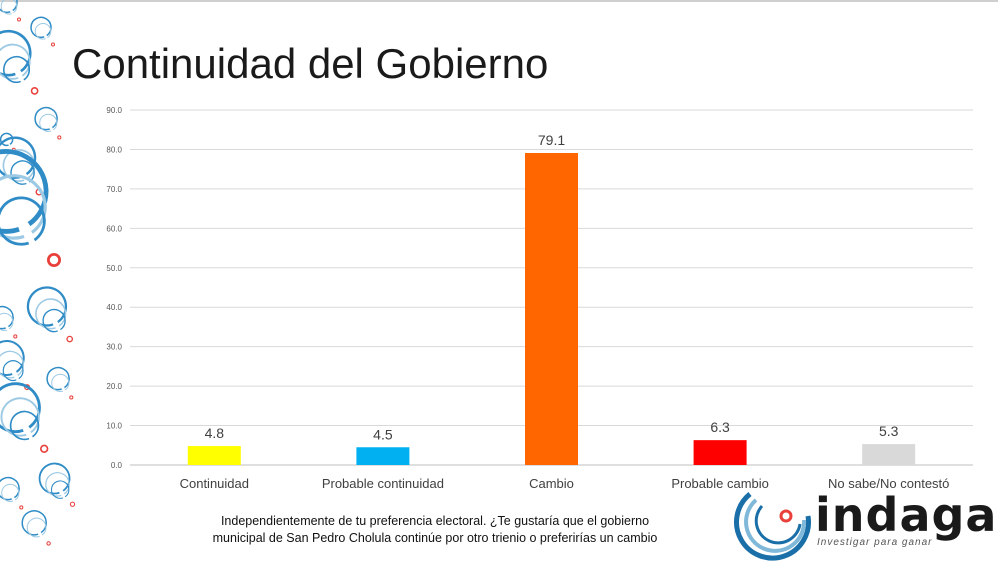 This screenshot has width=998, height=566. I want to click on y-tick-label: 0.0, so click(117, 465).